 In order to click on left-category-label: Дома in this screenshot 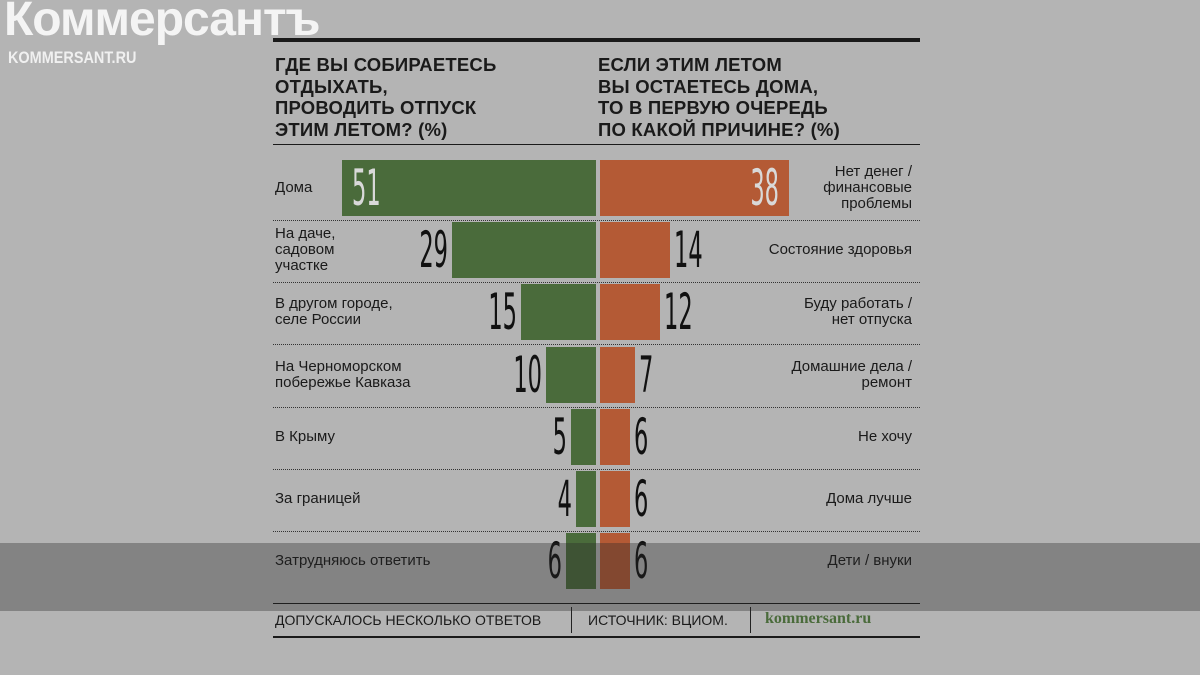, I will do `click(294, 187)`.